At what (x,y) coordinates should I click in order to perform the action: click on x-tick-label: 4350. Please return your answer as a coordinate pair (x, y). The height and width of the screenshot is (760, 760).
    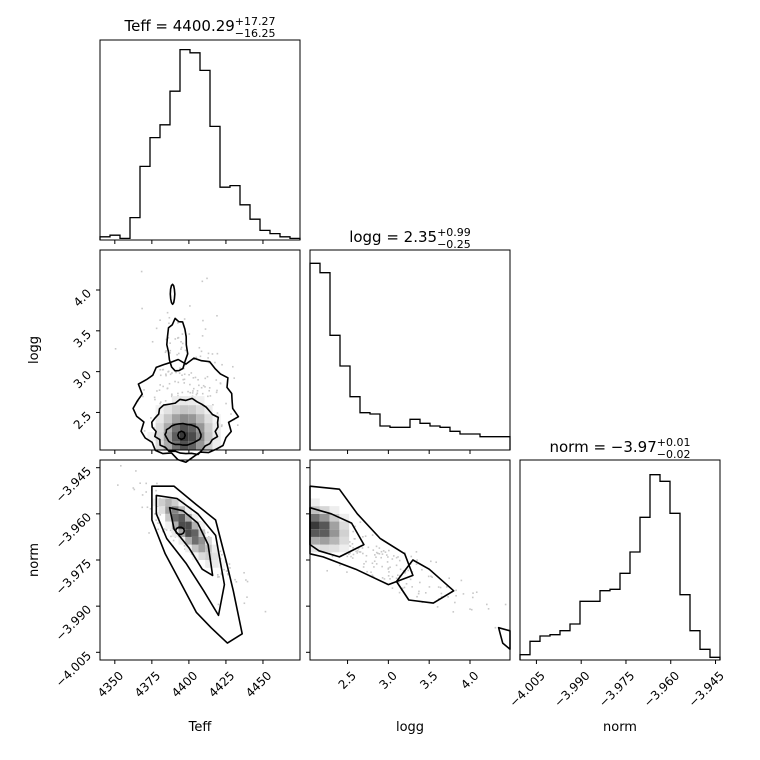
    Looking at the image, I should click on (110, 684).